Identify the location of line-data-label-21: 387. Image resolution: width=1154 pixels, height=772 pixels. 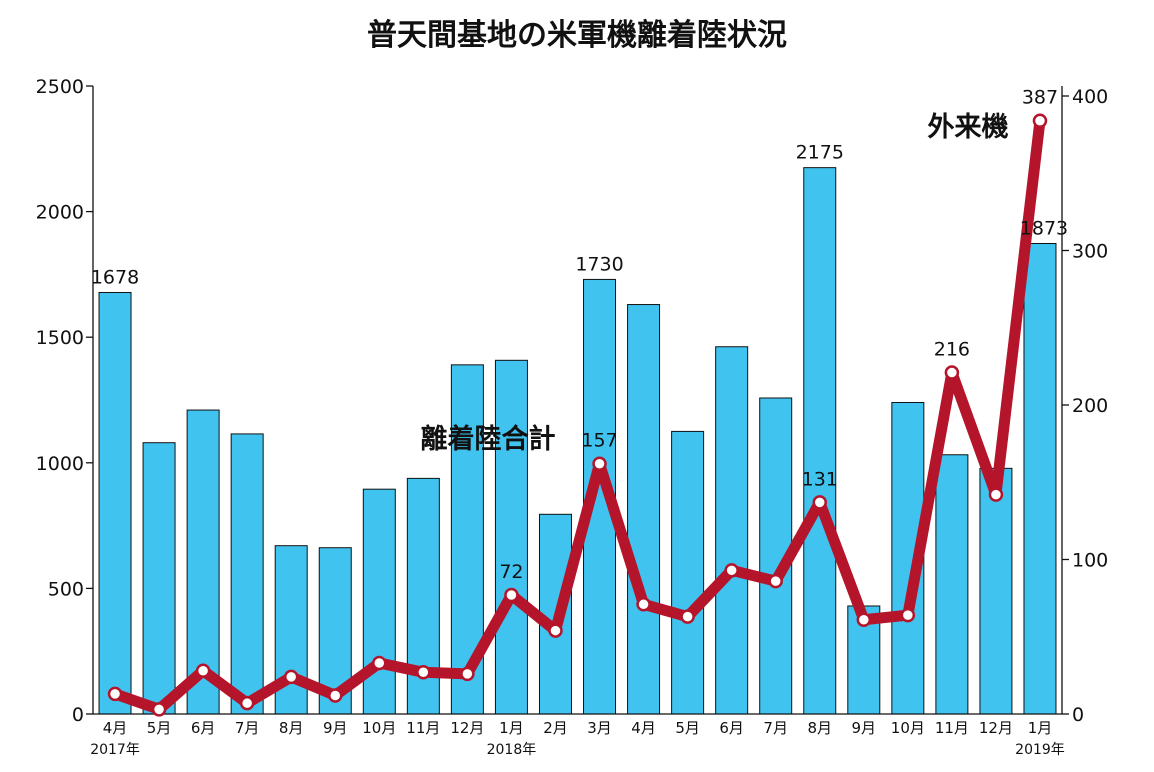
(1040, 98).